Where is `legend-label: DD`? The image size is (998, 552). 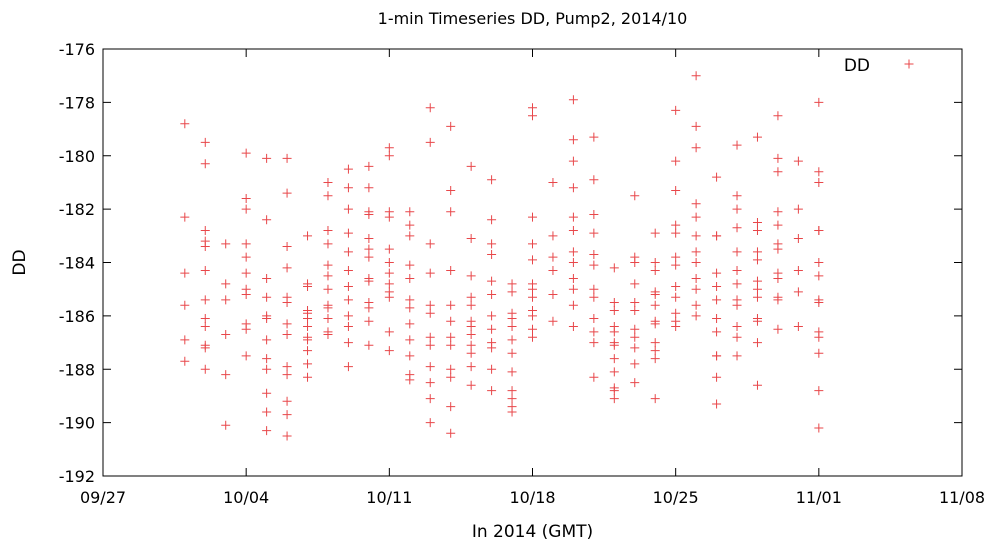
legend-label: DD is located at coordinates (857, 66).